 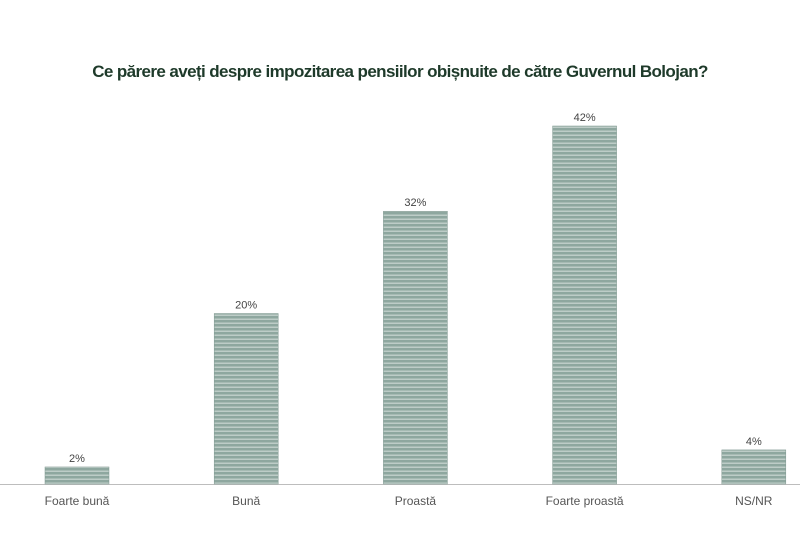 What do you see at coordinates (416, 501) in the screenshot?
I see `x-tick-label: Proastă` at bounding box center [416, 501].